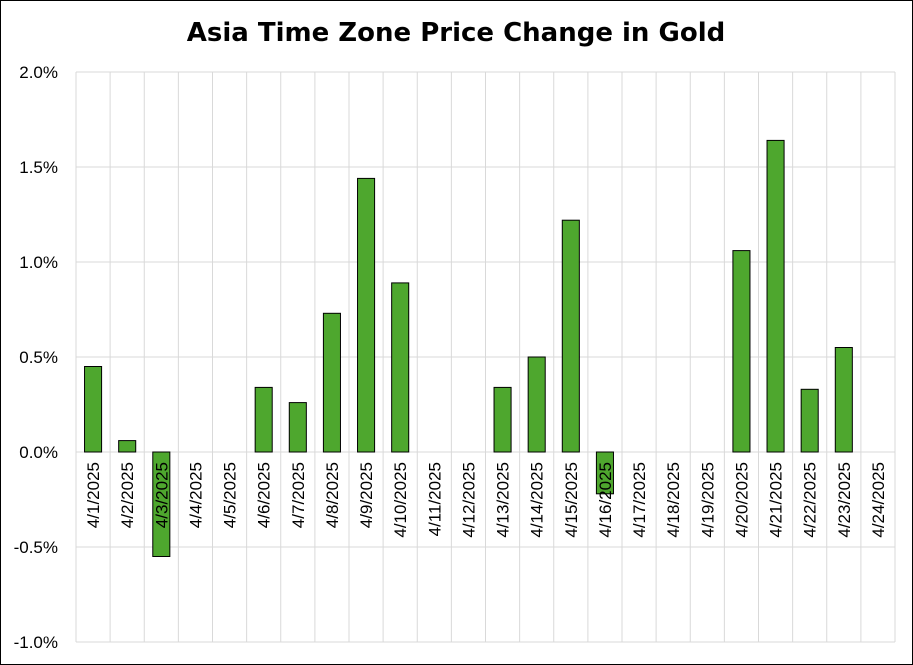 The height and width of the screenshot is (665, 913). Describe the element at coordinates (298, 495) in the screenshot. I see `x-tick-label: 4/7/2025` at that location.